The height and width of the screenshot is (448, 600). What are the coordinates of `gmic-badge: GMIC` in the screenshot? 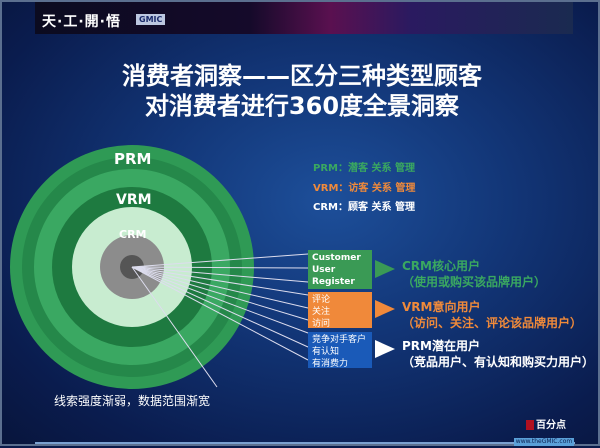 It's located at (151, 19).